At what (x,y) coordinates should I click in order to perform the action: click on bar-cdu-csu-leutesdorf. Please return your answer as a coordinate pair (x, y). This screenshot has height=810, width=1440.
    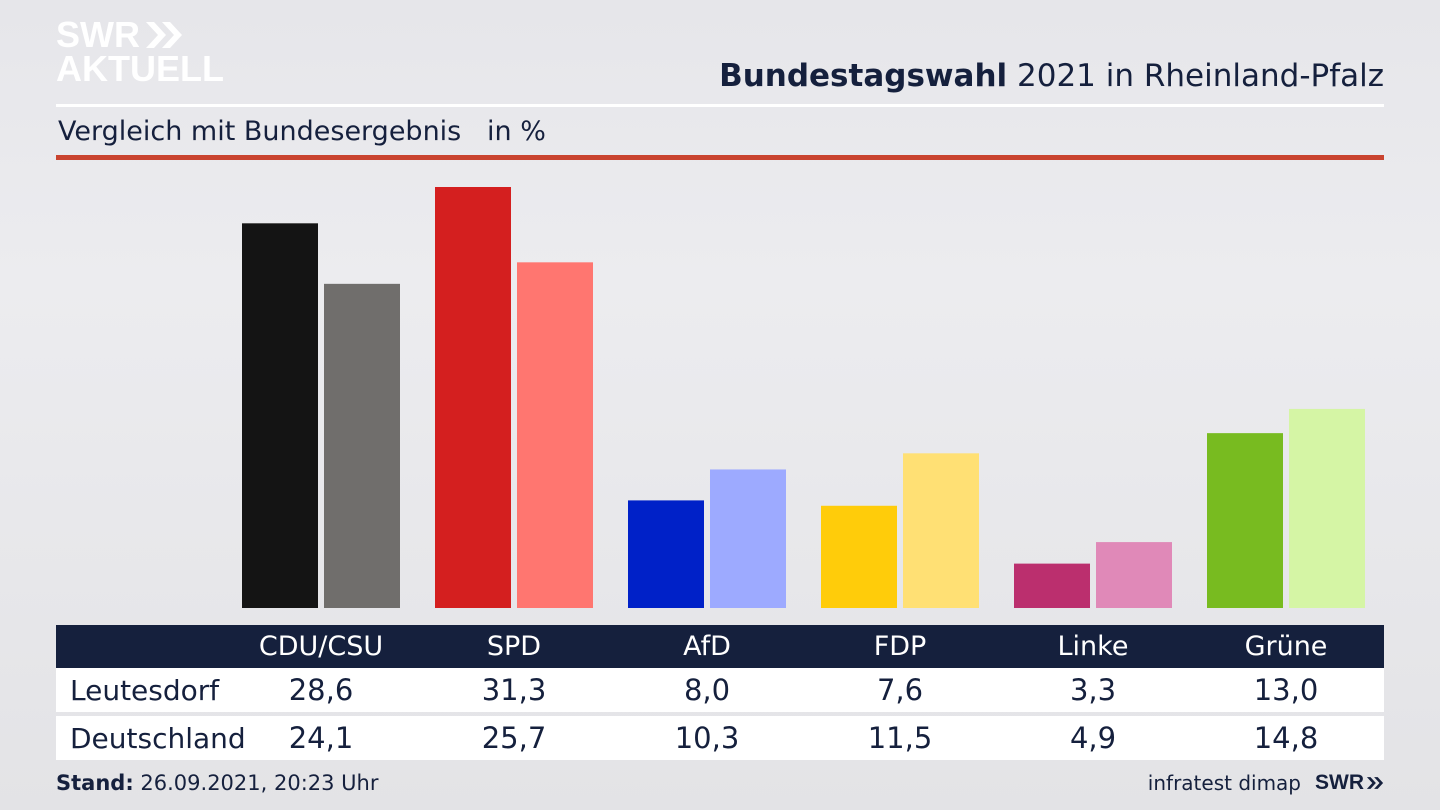
    Looking at the image, I should click on (280, 416).